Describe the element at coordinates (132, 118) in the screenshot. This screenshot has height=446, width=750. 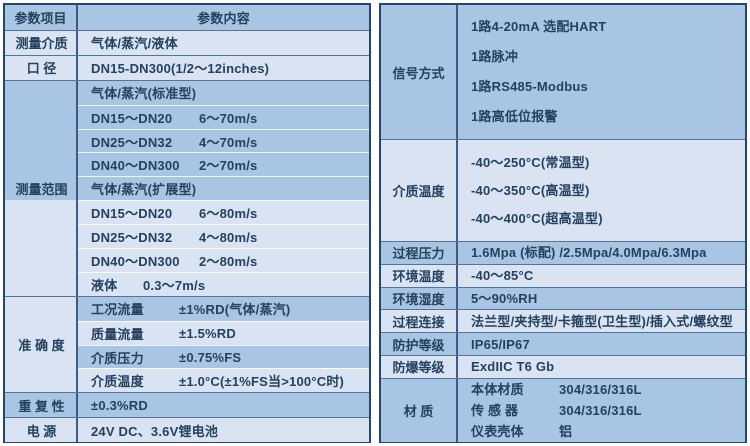
I see `row-col1: DN15～DN20` at that location.